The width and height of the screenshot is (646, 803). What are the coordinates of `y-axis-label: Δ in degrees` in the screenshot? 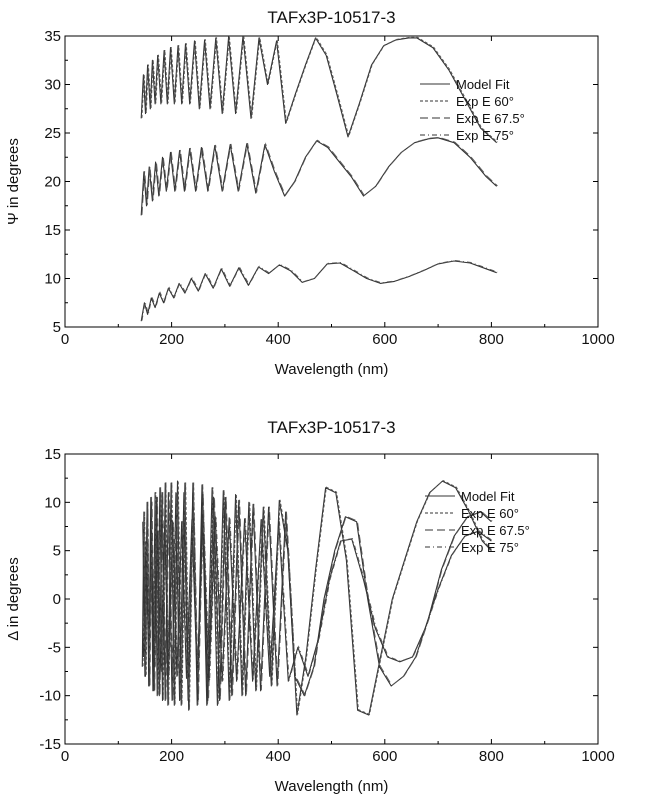 It's located at (13, 598).